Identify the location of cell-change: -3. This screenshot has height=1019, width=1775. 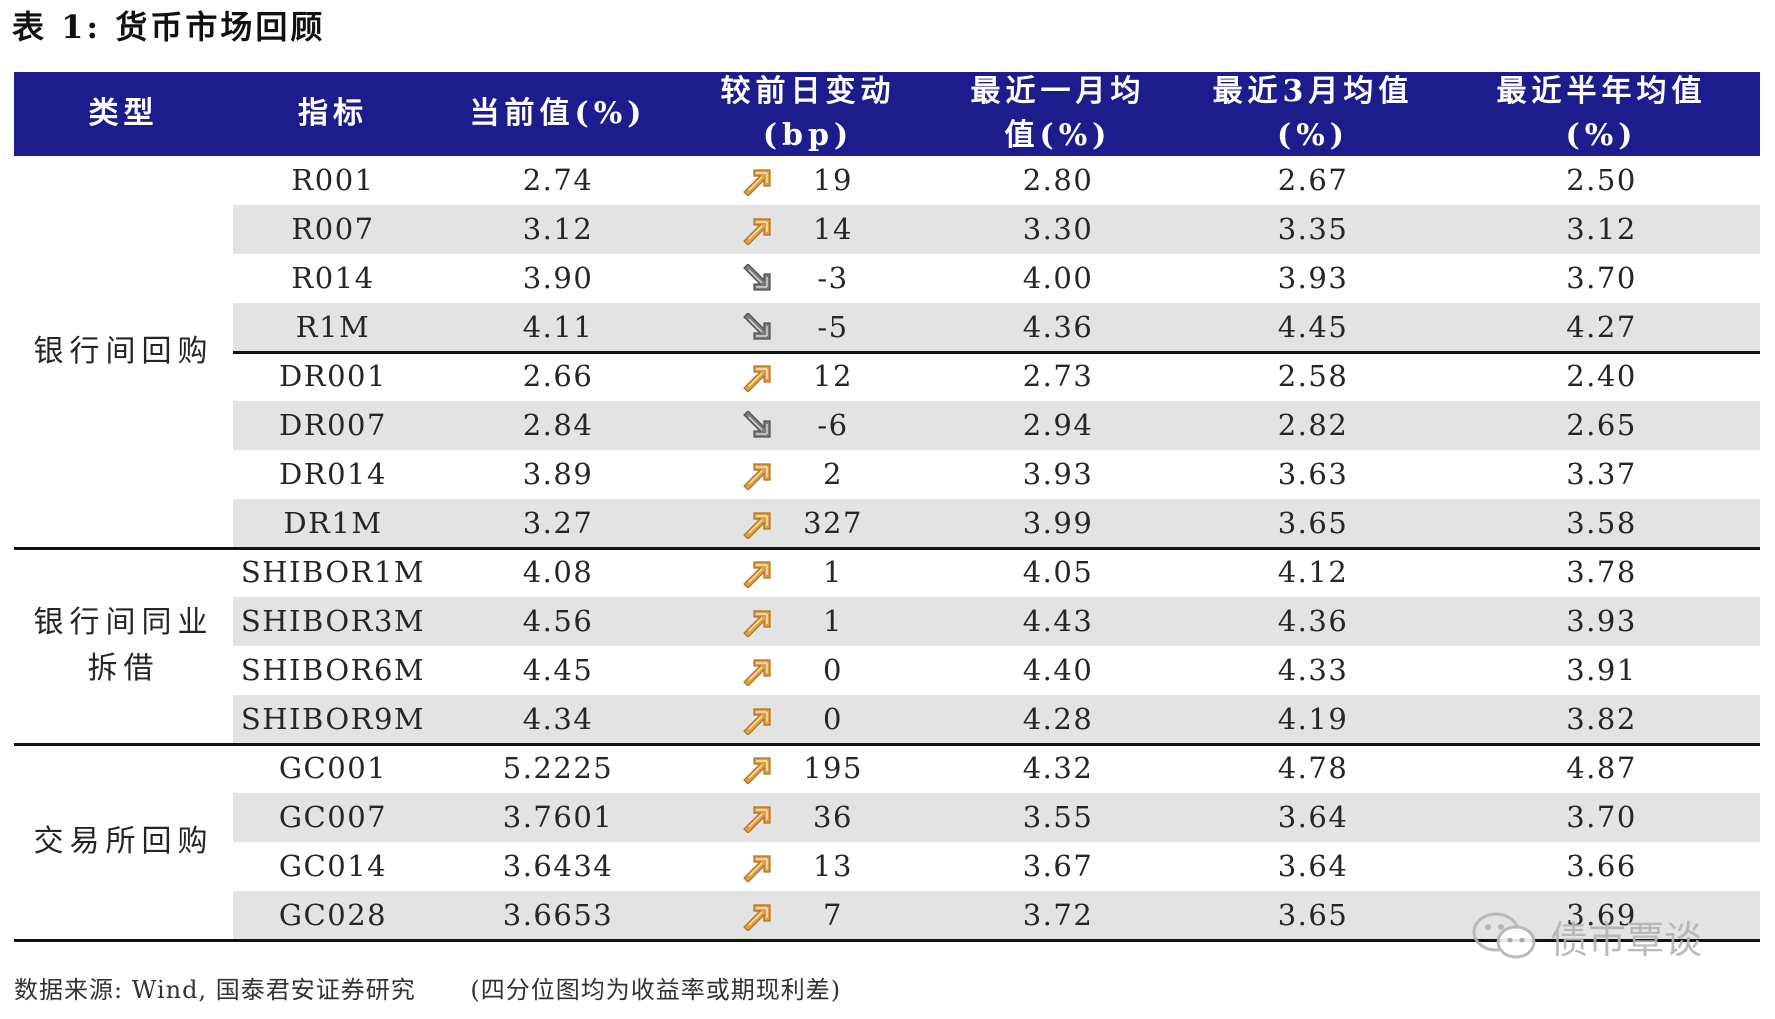
(833, 278).